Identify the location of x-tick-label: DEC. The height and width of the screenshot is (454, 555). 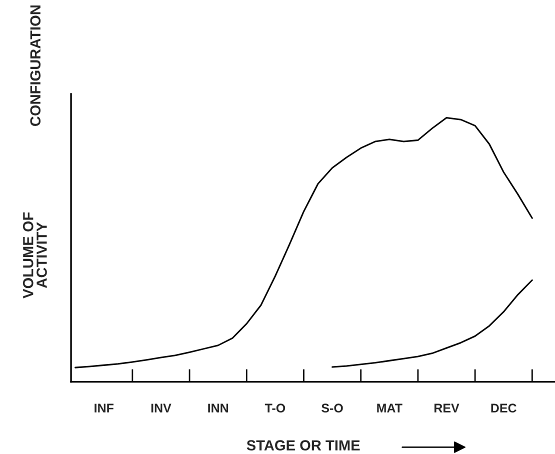
(503, 408).